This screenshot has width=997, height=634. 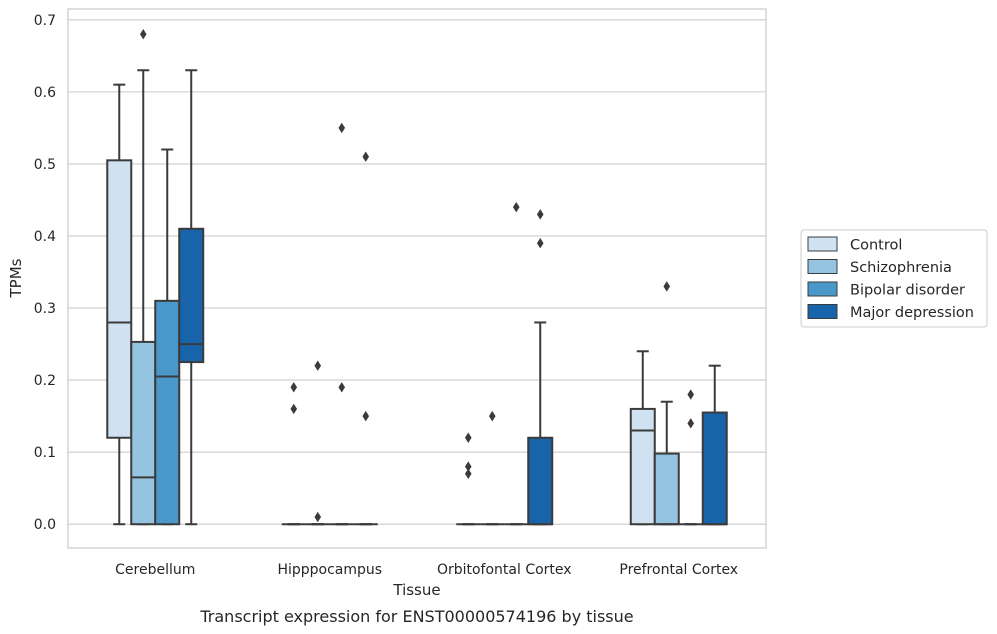 I want to click on y-tick-label: 0.5, so click(x=45, y=165).